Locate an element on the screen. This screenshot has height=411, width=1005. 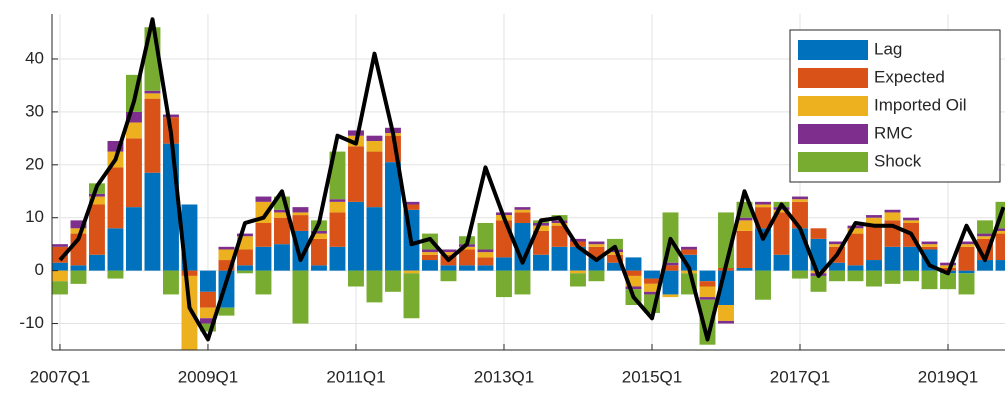
y-tick-label: 20 is located at coordinates (34, 163).